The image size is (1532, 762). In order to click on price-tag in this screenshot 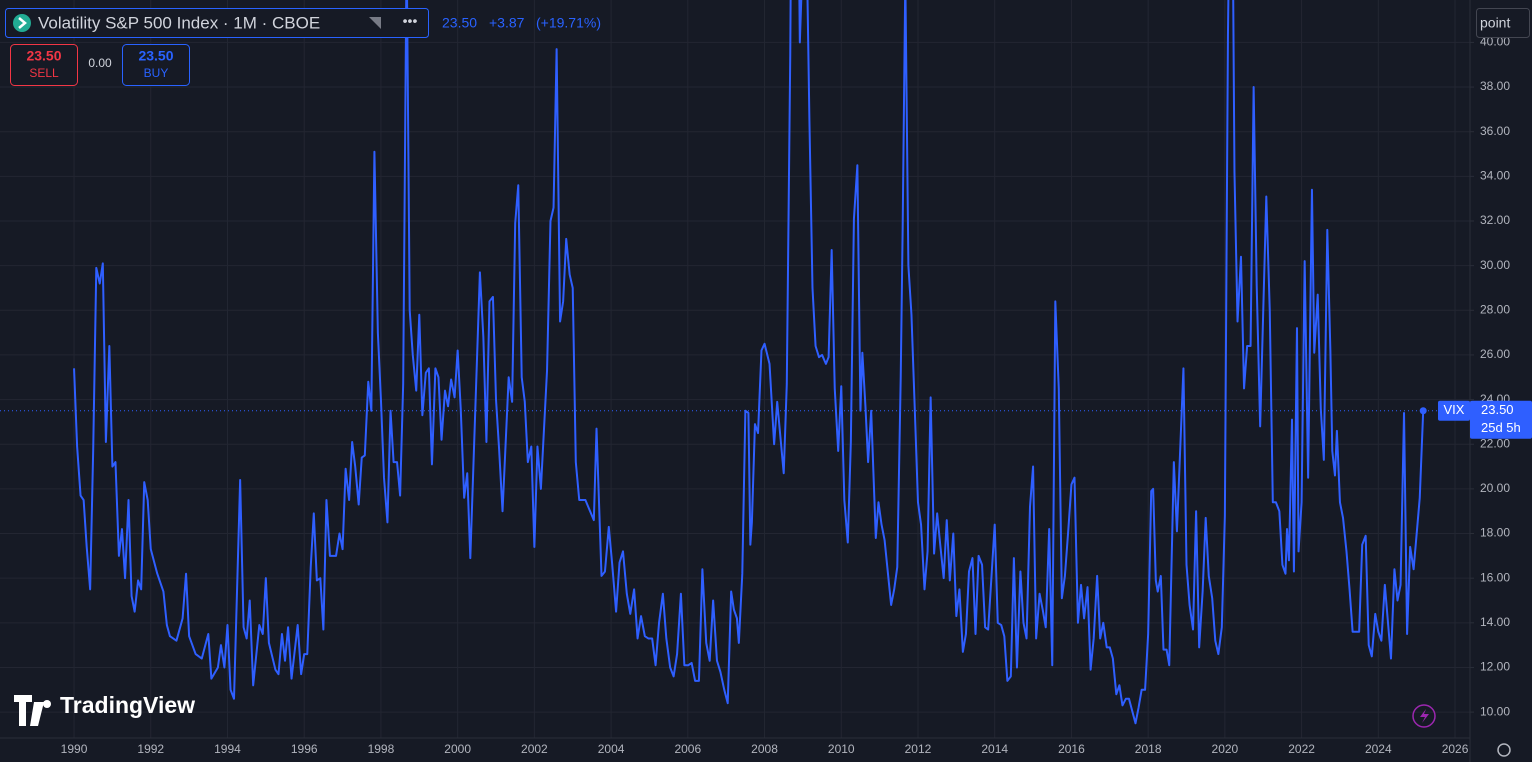, I will do `click(1501, 419)`.